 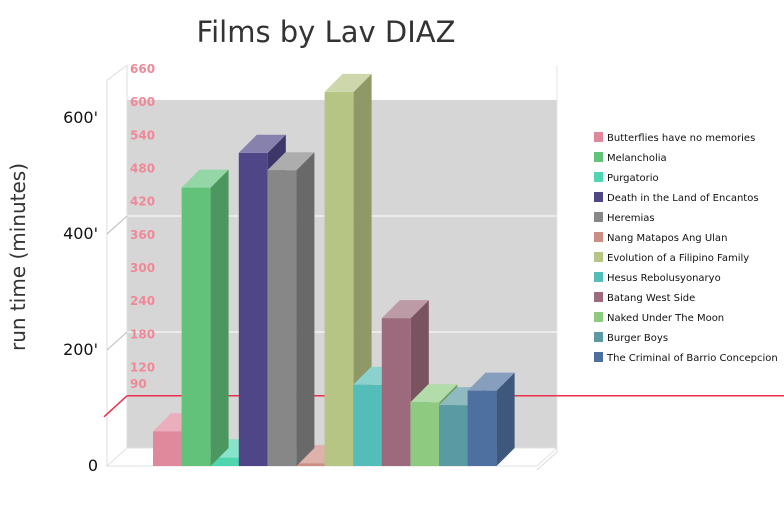 What do you see at coordinates (18, 257) in the screenshot?
I see `y-axis-label: run time (minutes)` at bounding box center [18, 257].